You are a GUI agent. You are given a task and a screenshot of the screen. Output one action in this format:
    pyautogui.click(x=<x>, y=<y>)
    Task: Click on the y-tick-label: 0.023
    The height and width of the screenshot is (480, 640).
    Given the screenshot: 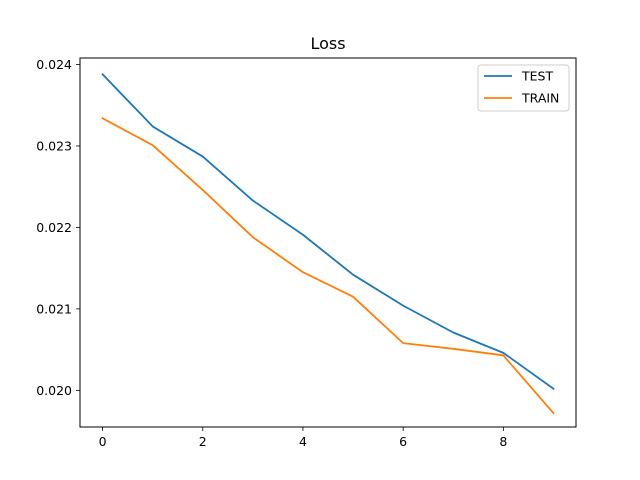 What is the action you would take?
    pyautogui.click(x=54, y=145)
    